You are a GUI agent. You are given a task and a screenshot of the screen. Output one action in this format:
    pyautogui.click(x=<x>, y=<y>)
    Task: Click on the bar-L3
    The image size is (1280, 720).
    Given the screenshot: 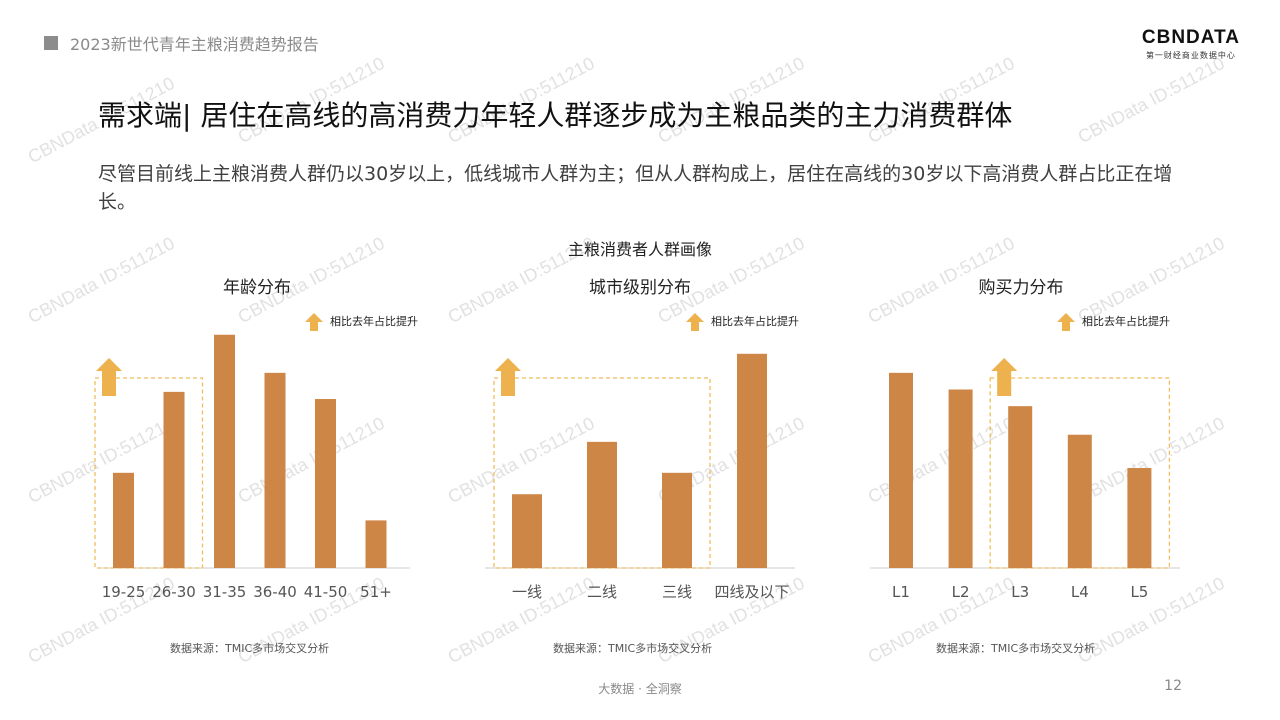 What is the action you would take?
    pyautogui.click(x=1020, y=487)
    